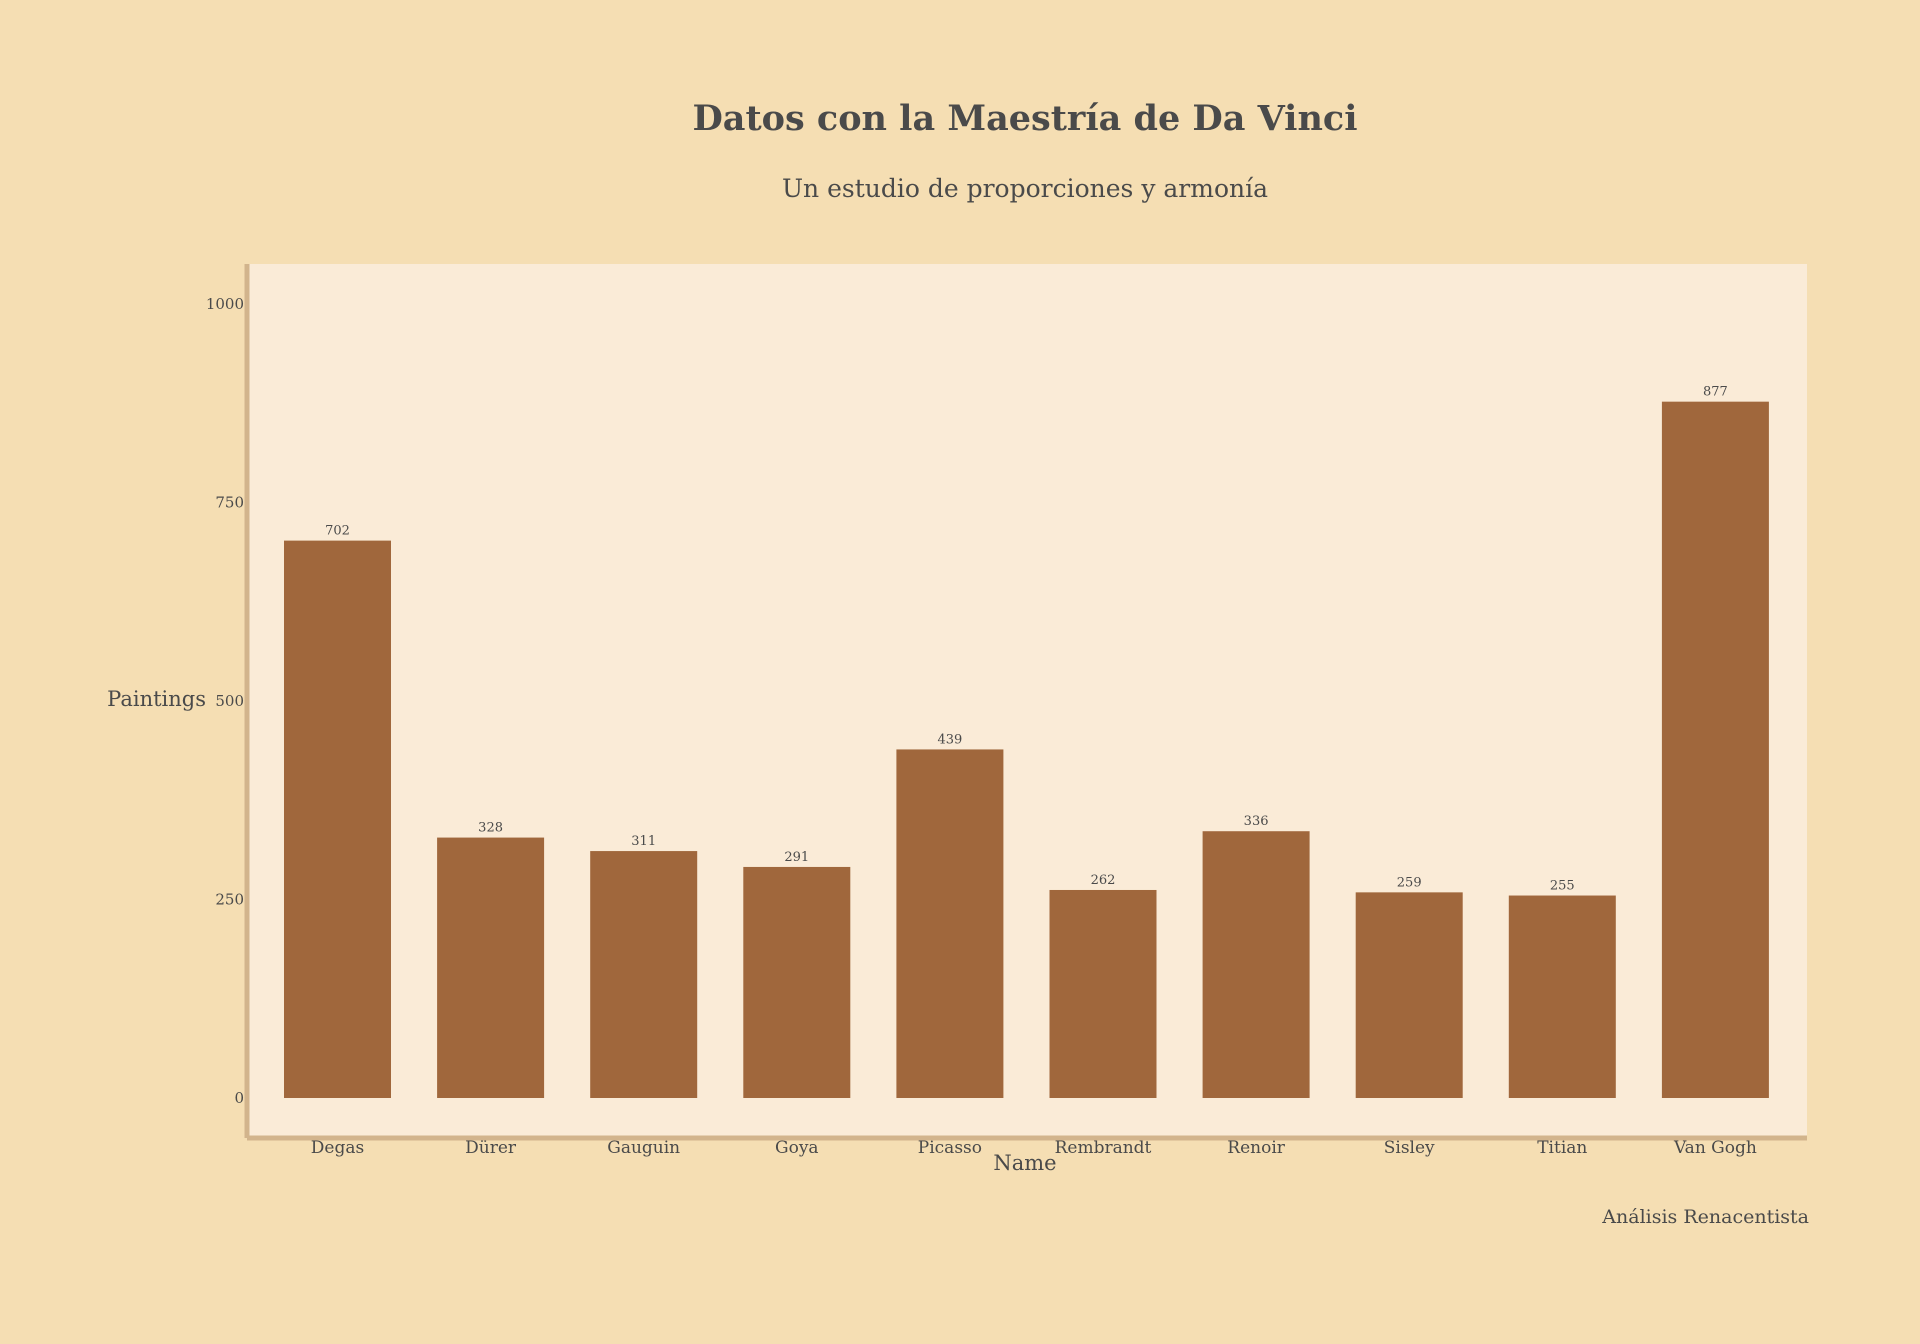  Describe the element at coordinates (225, 304) in the screenshot. I see `y-tick-label: 1000` at that location.